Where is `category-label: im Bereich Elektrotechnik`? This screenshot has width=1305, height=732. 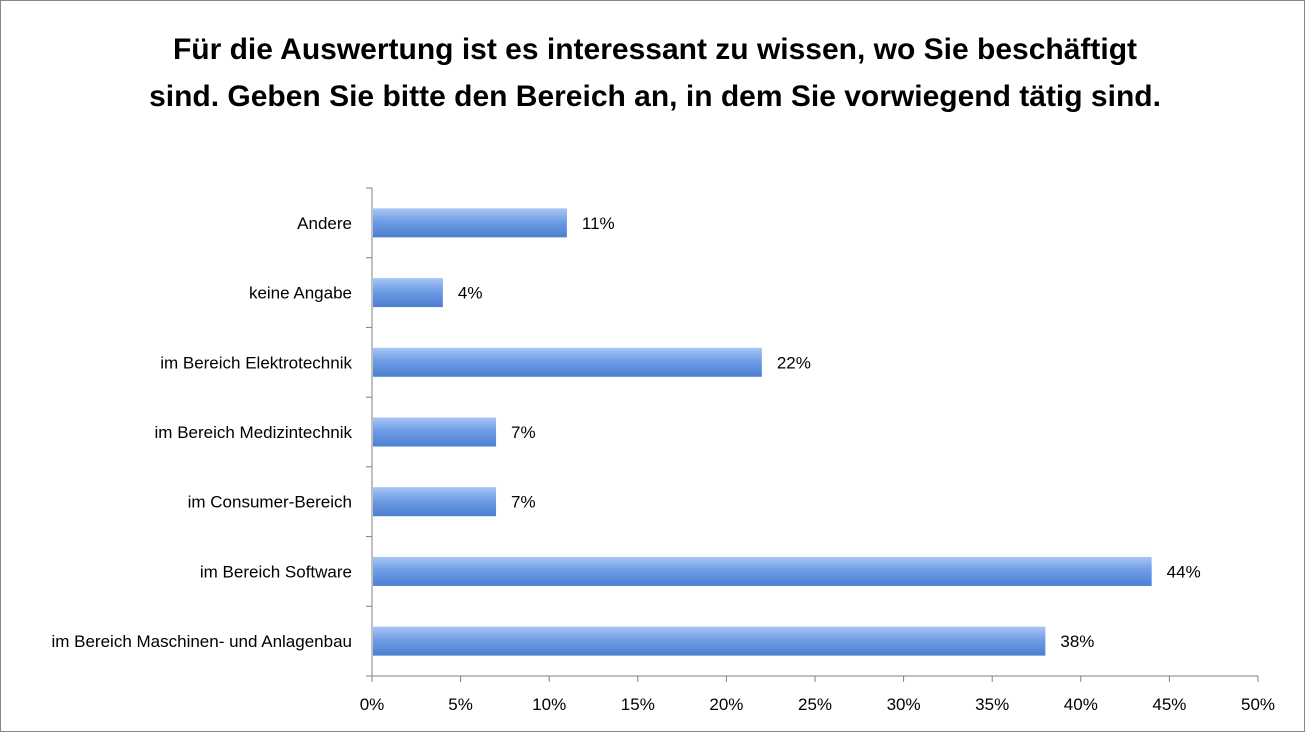
category-label: im Bereich Elektrotechnik is located at coordinates (256, 362).